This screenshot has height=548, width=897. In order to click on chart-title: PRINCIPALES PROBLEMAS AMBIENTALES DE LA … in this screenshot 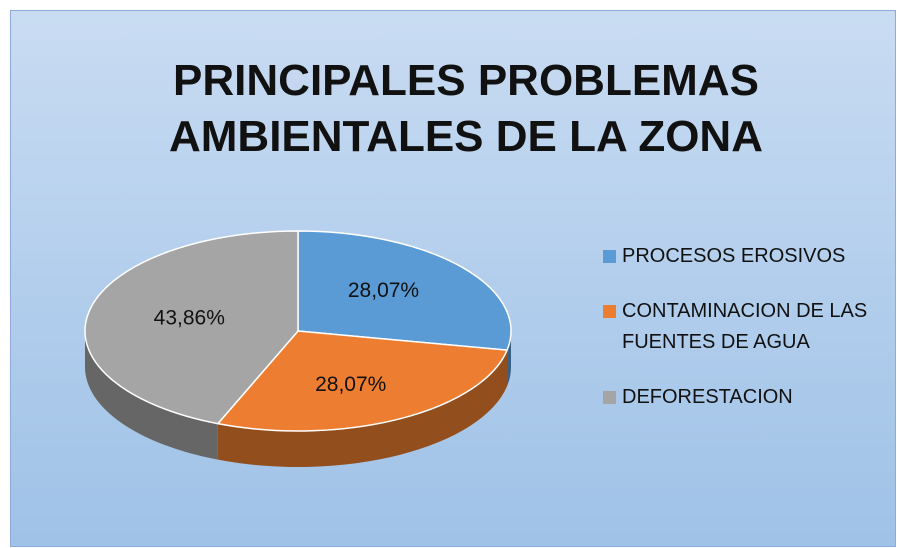, I will do `click(466, 108)`.